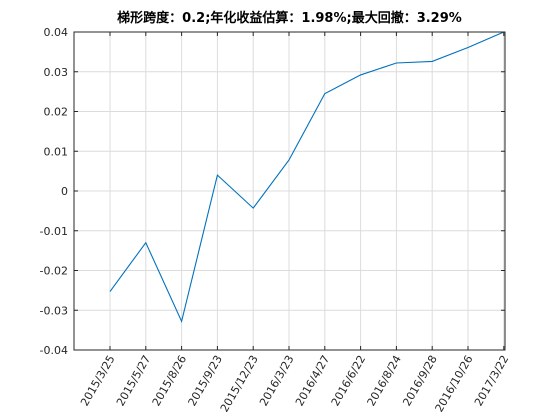 This screenshot has height=420, width=560. What do you see at coordinates (169, 380) in the screenshot?
I see `x-tick-label: 2015/8/26` at bounding box center [169, 380].